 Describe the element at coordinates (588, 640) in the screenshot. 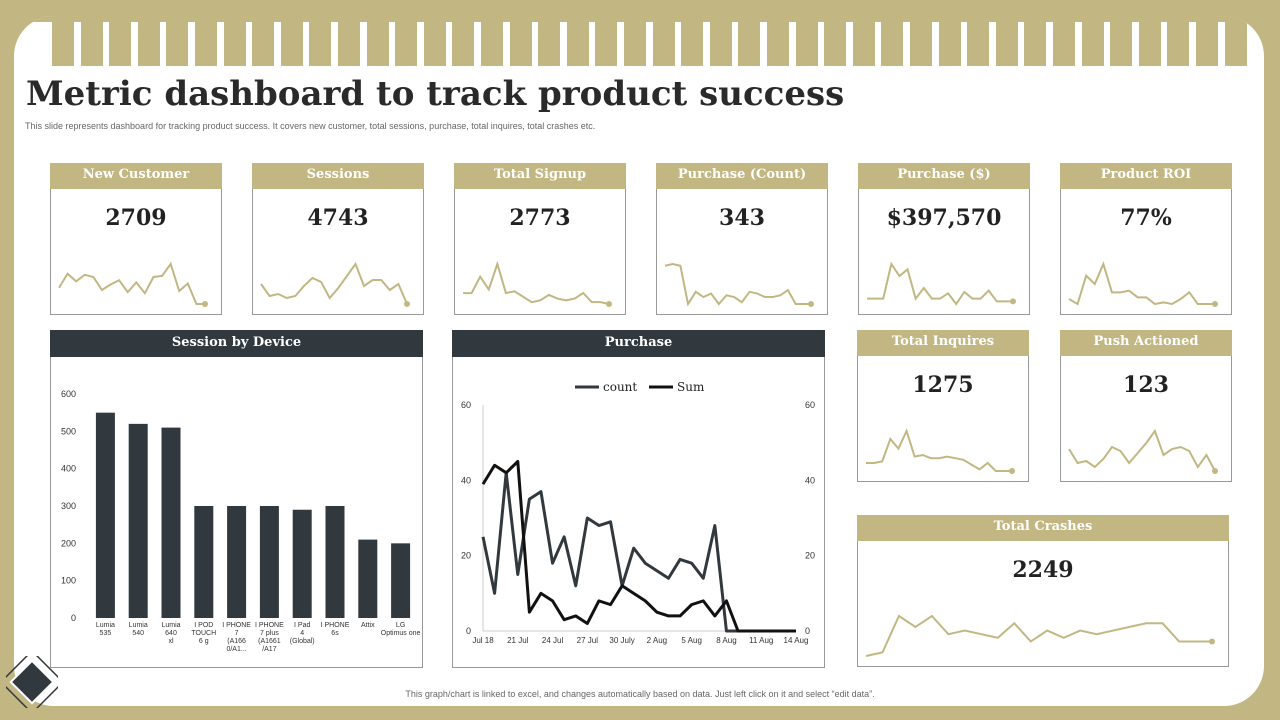

I see `x-tick-label: 27 Jul` at that location.